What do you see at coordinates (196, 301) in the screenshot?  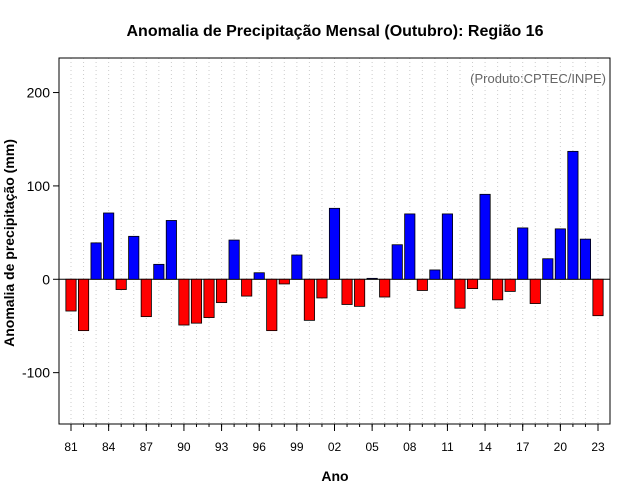 I see `bar-1991` at bounding box center [196, 301].